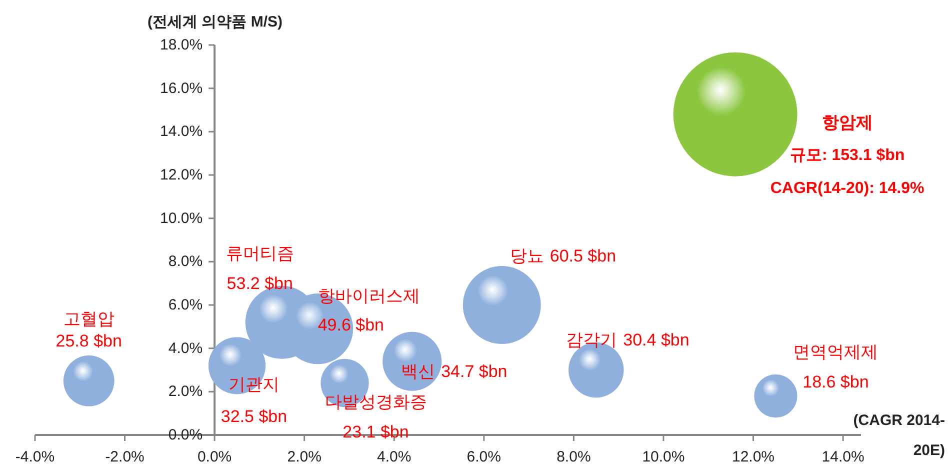 The image size is (951, 468). What do you see at coordinates (181, 88) in the screenshot?
I see `y-tick-label: 16.0%` at bounding box center [181, 88].